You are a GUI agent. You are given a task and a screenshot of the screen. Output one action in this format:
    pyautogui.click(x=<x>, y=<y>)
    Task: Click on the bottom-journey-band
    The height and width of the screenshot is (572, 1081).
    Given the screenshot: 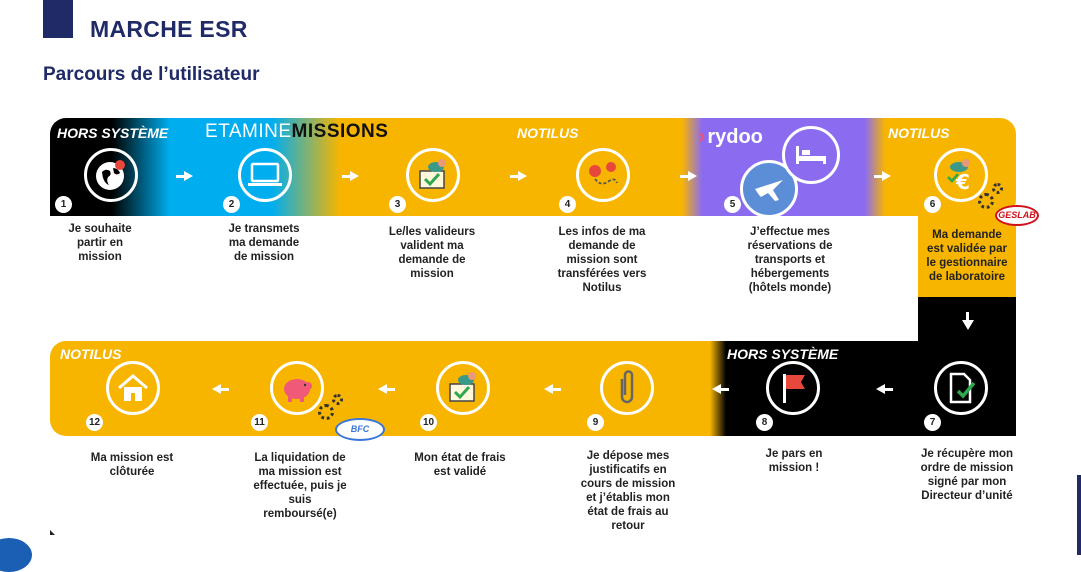 What is the action you would take?
    pyautogui.click(x=533, y=388)
    